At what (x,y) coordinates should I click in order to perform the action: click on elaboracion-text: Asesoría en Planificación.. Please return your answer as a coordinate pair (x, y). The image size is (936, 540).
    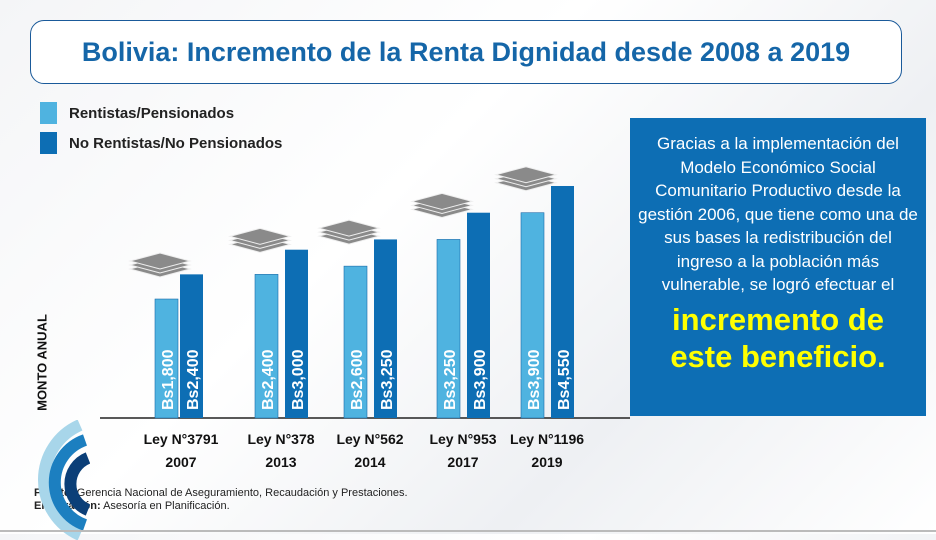
    Looking at the image, I should click on (166, 506).